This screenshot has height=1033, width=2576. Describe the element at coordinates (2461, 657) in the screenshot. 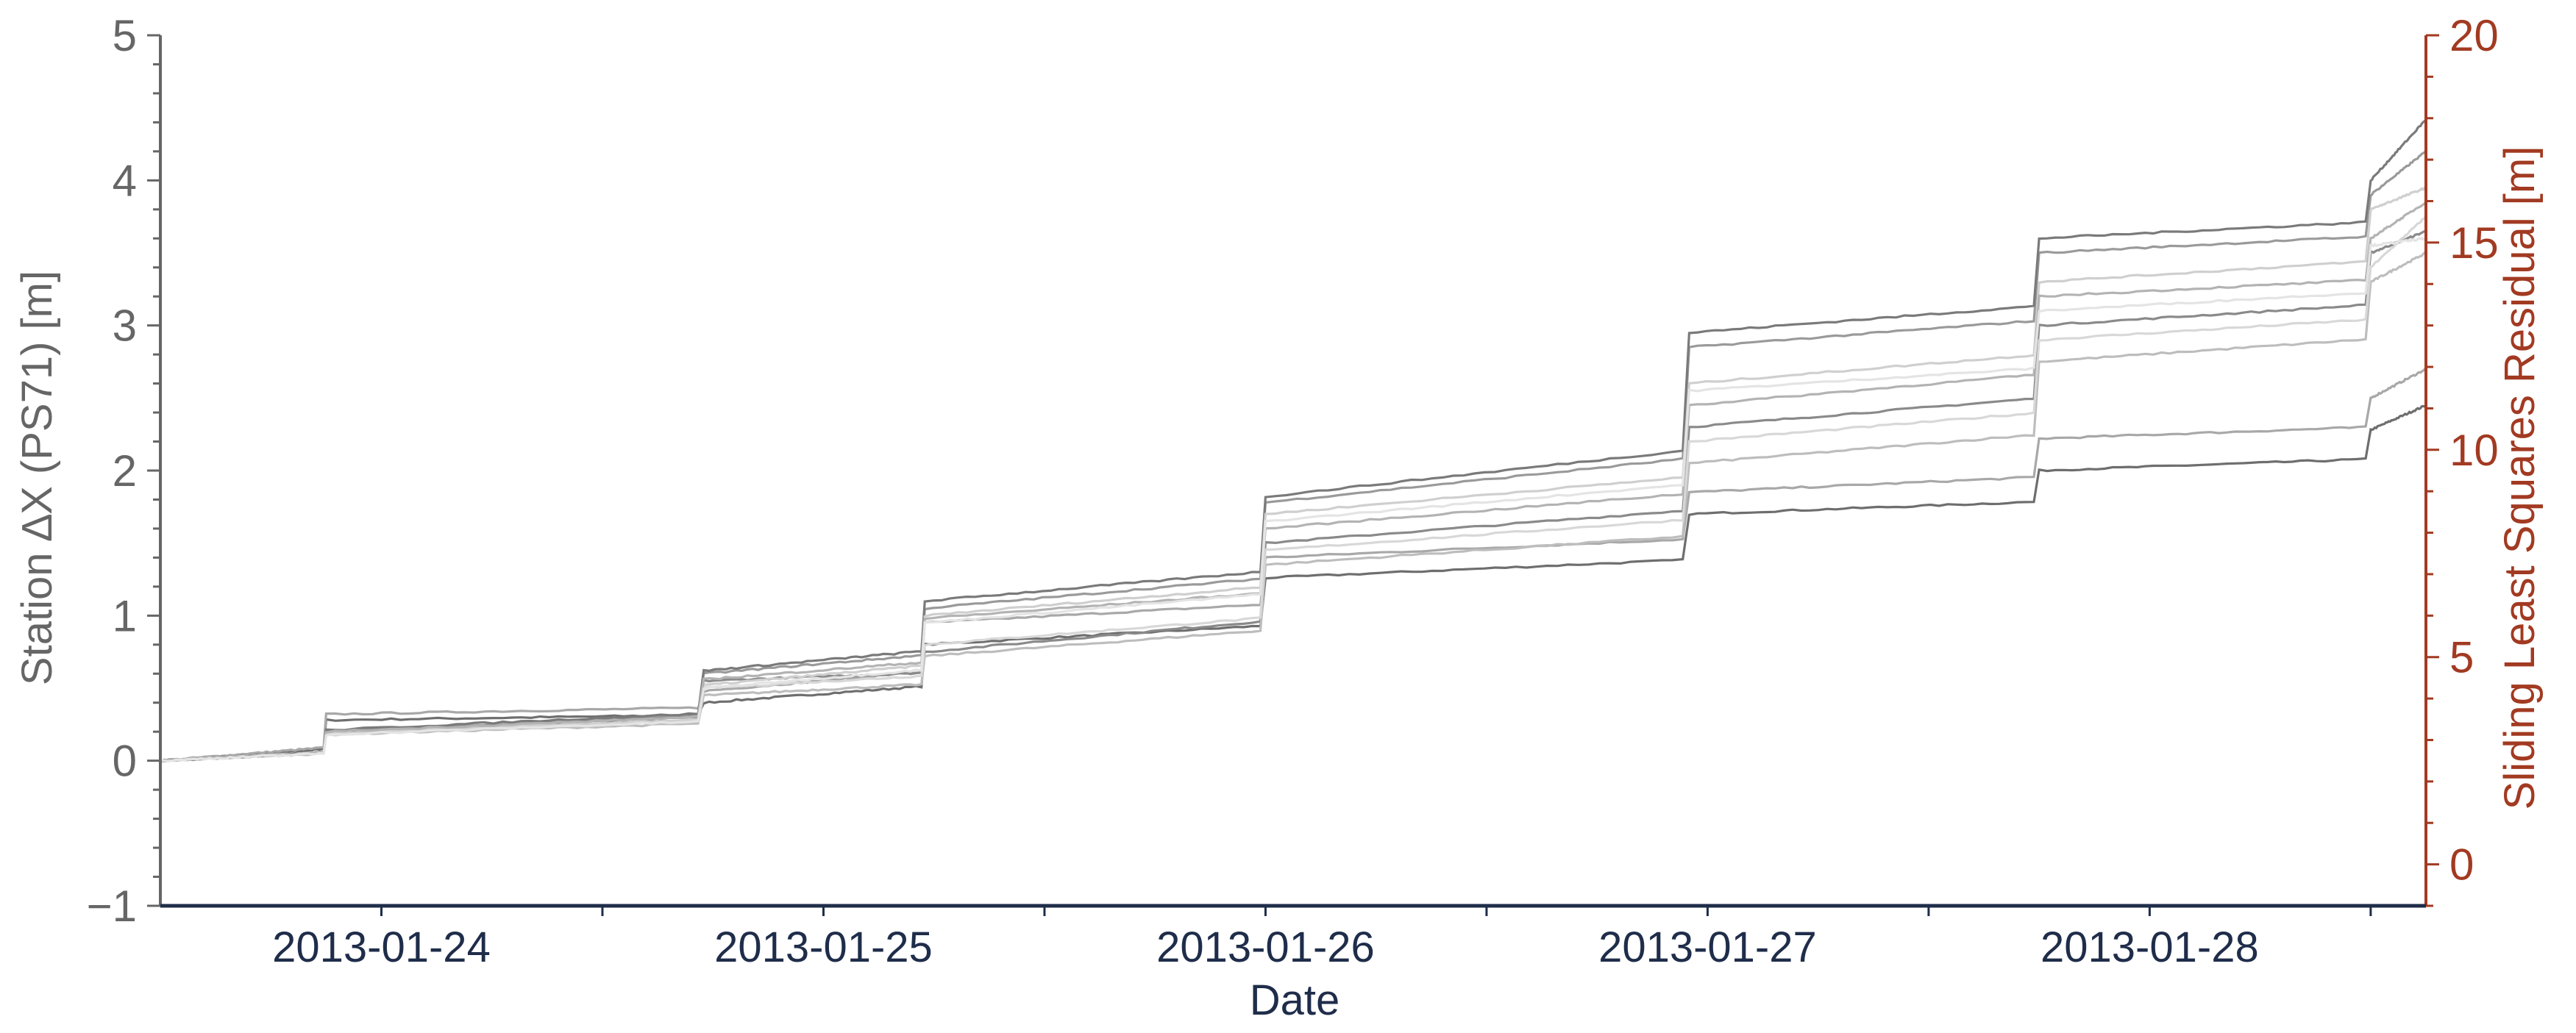

I see `right-y-tick-label: 5` at that location.